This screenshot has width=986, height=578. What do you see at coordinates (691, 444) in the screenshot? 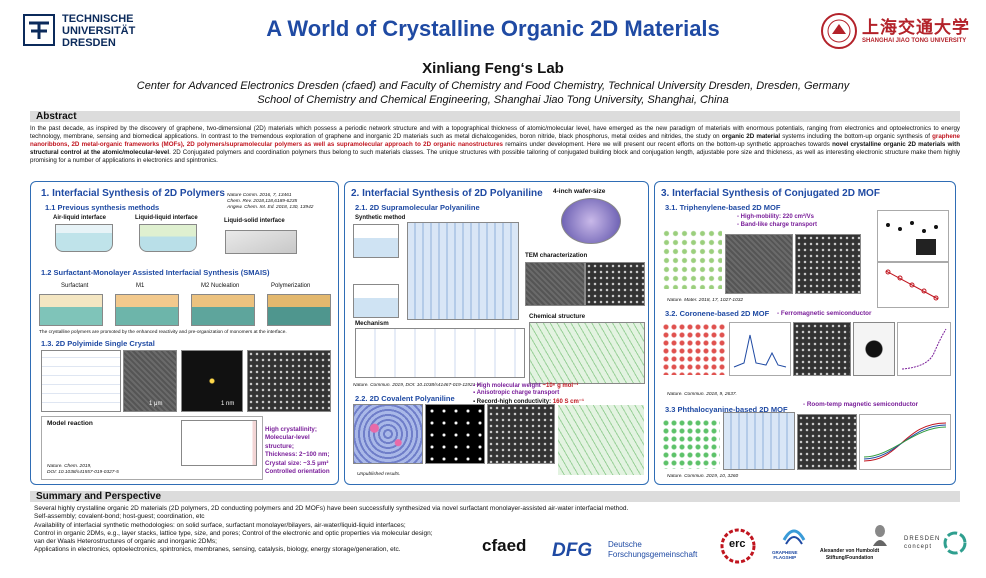
I see `phthalocyanine-molecule` at bounding box center [691, 444].